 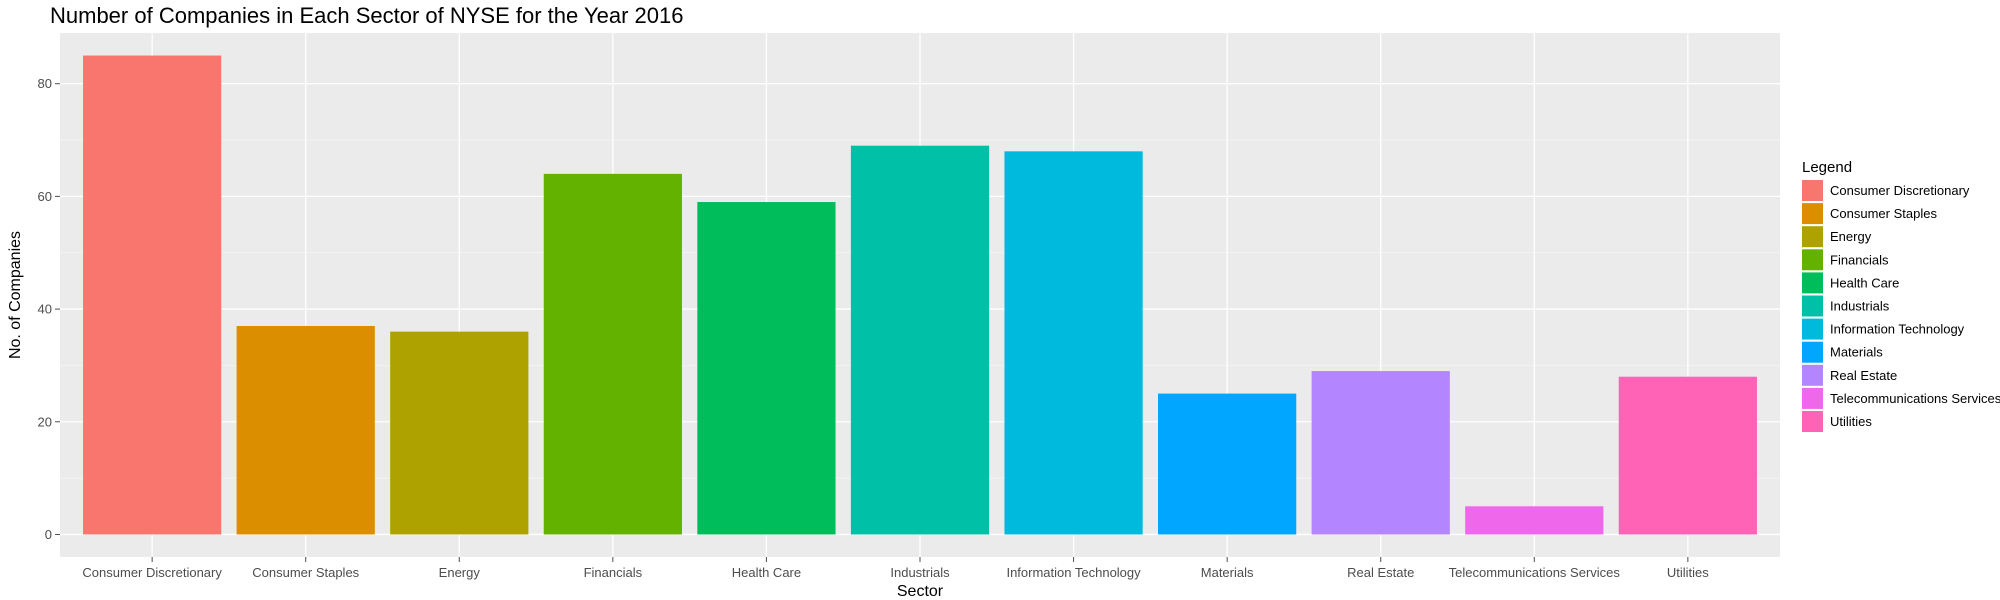 What do you see at coordinates (460, 572) in the screenshot?
I see `x-tick-label: Energy` at bounding box center [460, 572].